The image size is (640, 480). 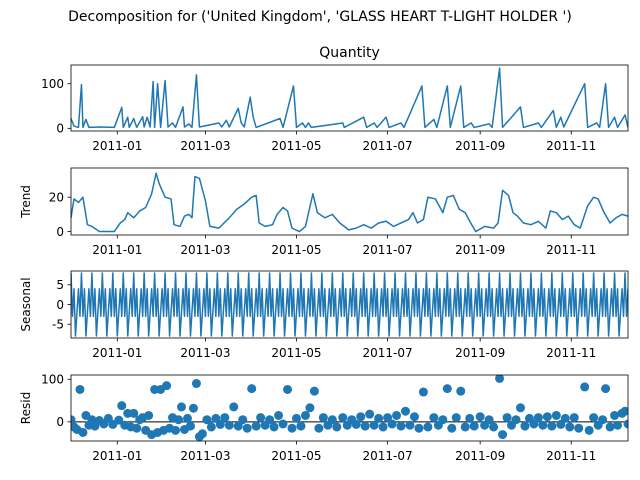 What do you see at coordinates (571, 456) in the screenshot?
I see `x-tick-label: 2011-11` at bounding box center [571, 456].